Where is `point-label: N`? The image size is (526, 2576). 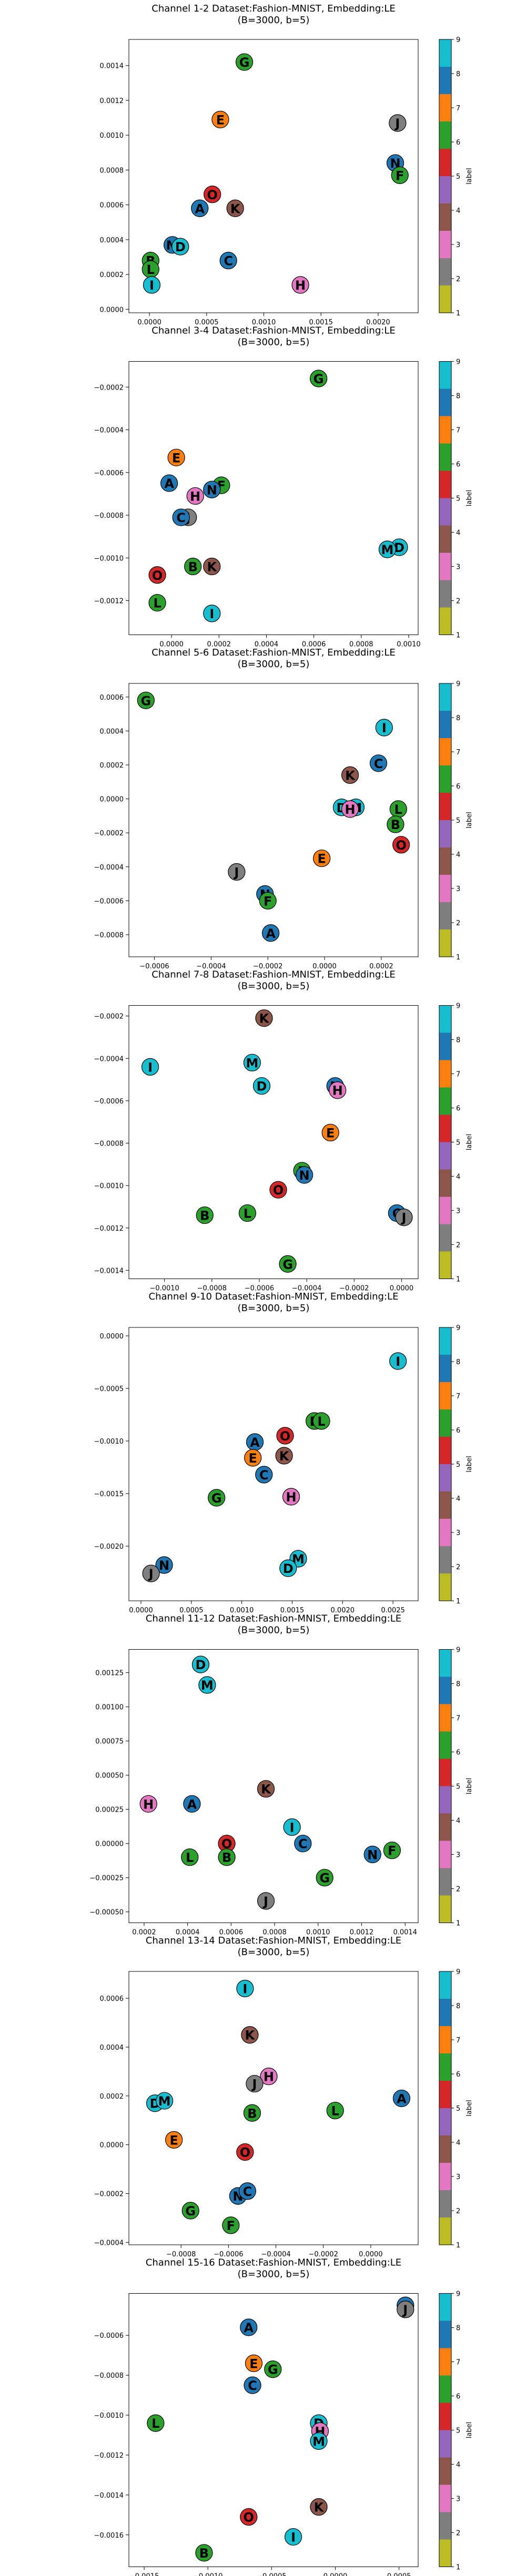
point-label: N is located at coordinates (212, 490).